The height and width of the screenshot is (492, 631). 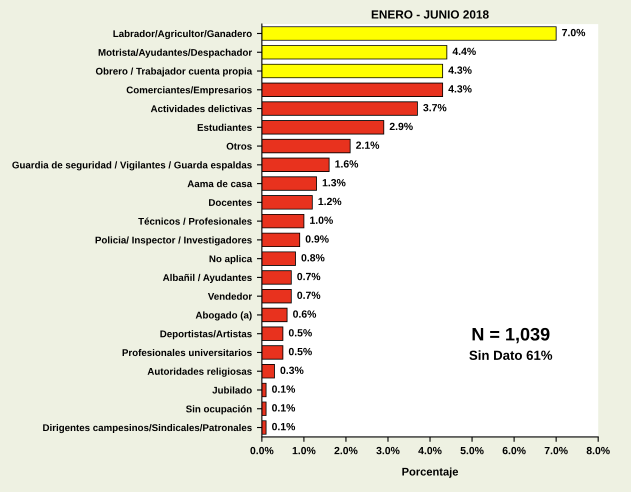 I want to click on y-tick-label: Dirigentes campesinos/Sindicales/Patronales, so click(x=147, y=429).